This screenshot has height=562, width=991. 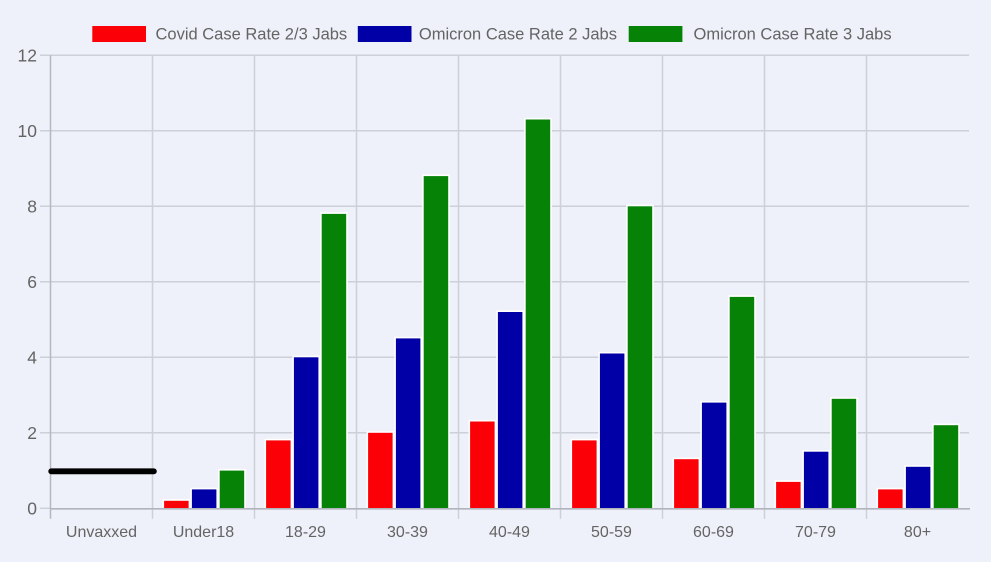 I want to click on svg-text: 40-49, so click(x=509, y=532).